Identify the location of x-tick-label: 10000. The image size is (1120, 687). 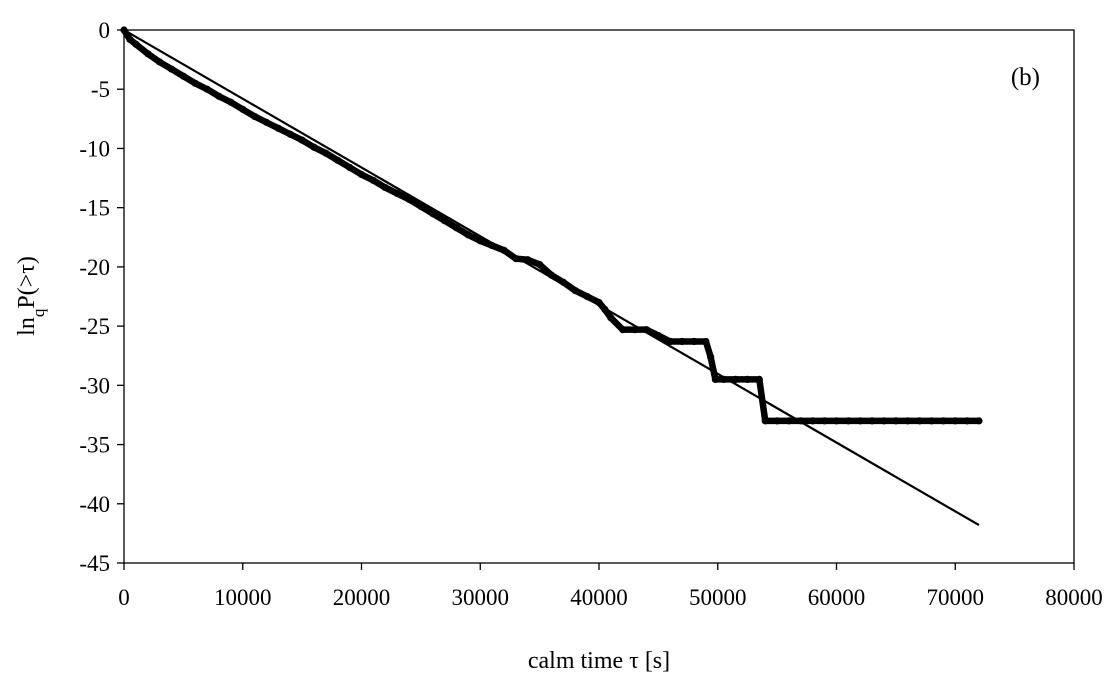
(243, 597).